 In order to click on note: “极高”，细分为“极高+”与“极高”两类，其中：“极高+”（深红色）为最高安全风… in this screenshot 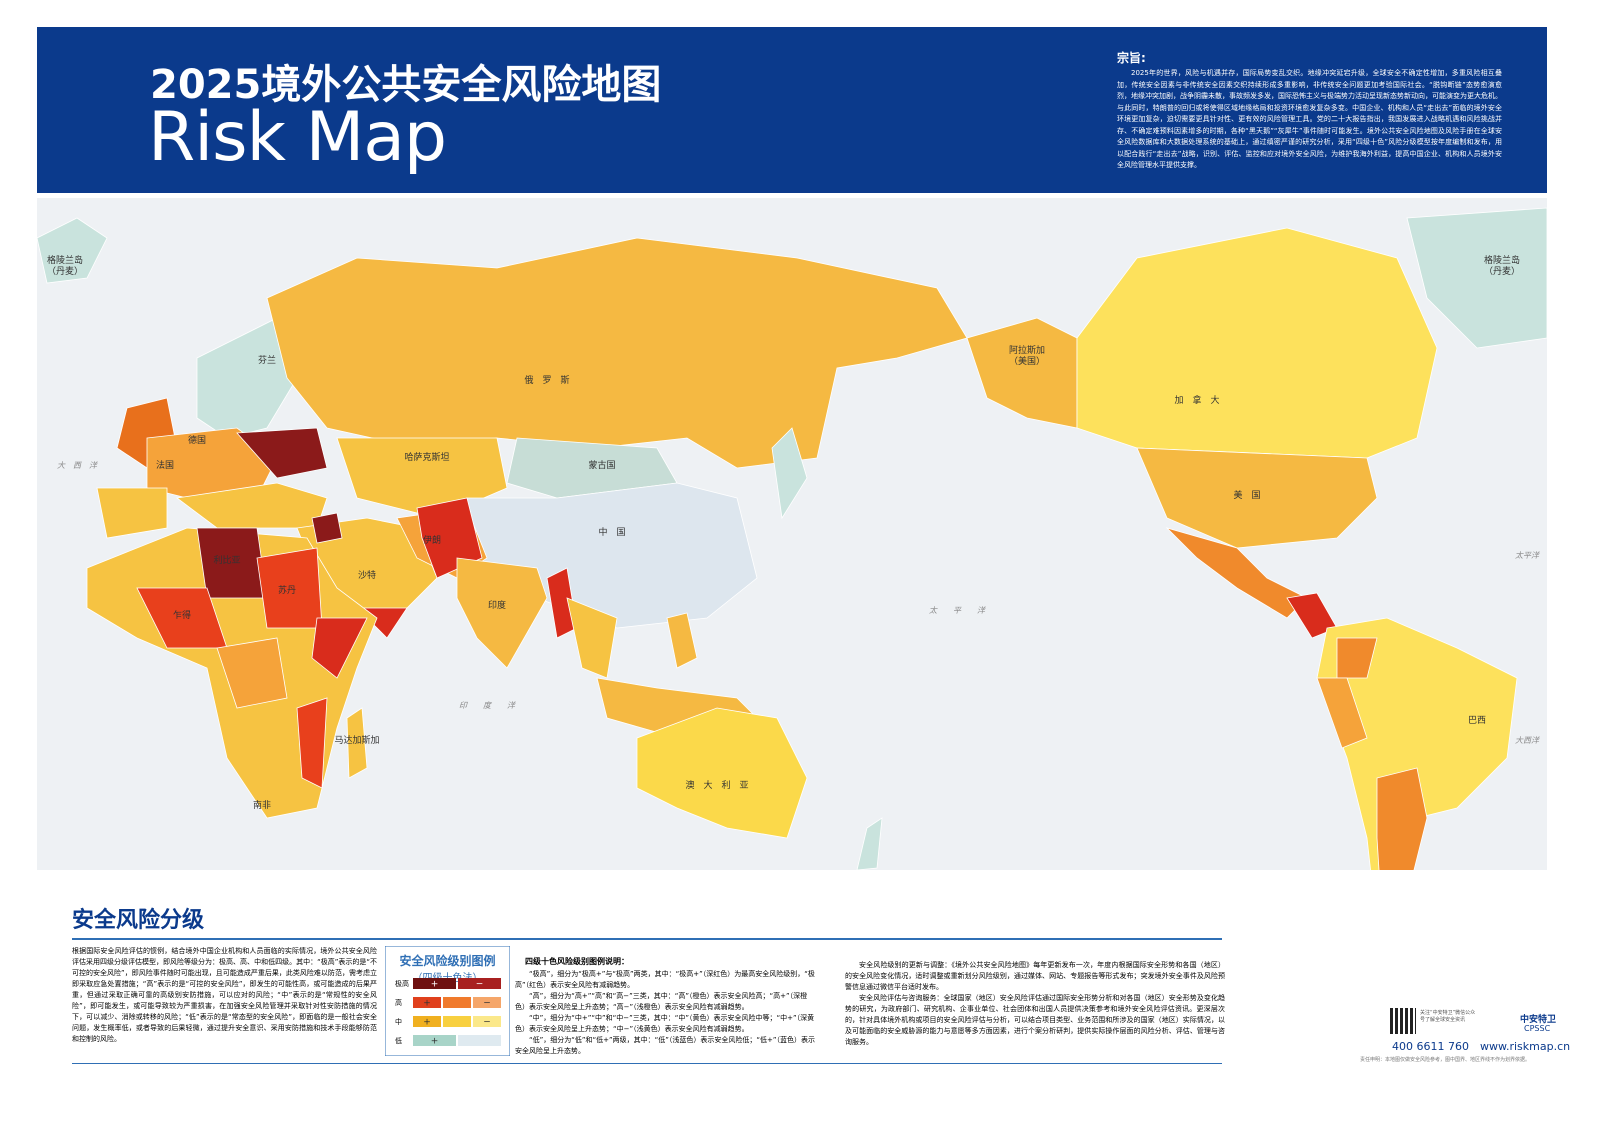, I will do `click(665, 979)`.